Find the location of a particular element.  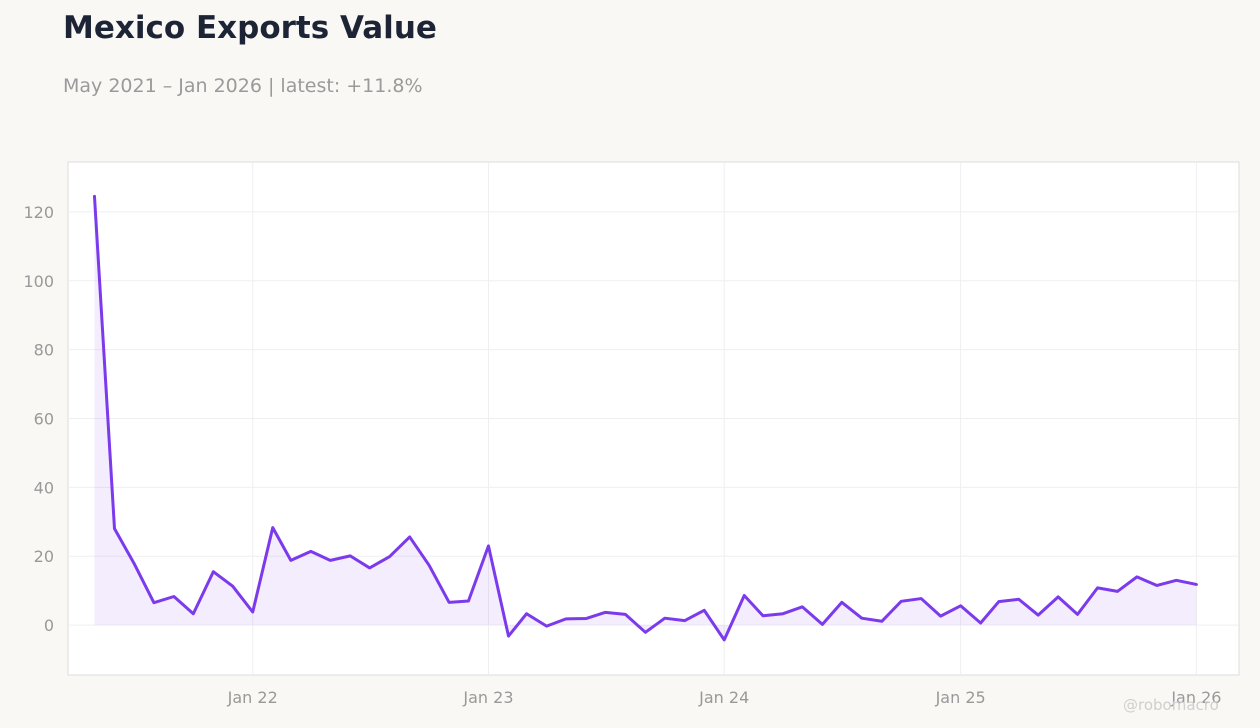

chart-subtitle: May 2021 – Jan 2026 | latest: +11.8% is located at coordinates (243, 86).